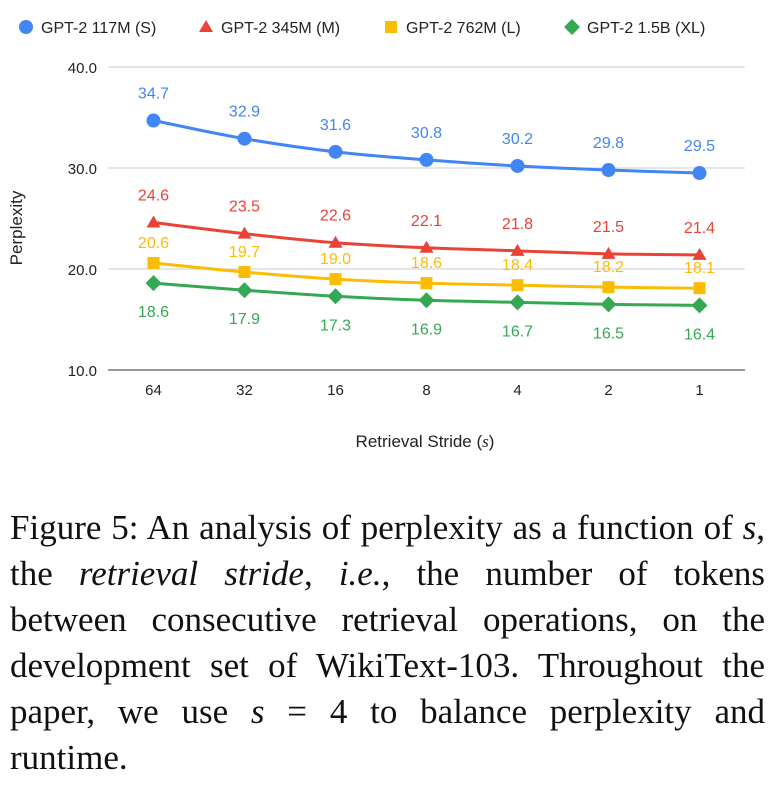  What do you see at coordinates (463, 28) in the screenshot?
I see `legend-label: GPT-2 762M (L)` at bounding box center [463, 28].